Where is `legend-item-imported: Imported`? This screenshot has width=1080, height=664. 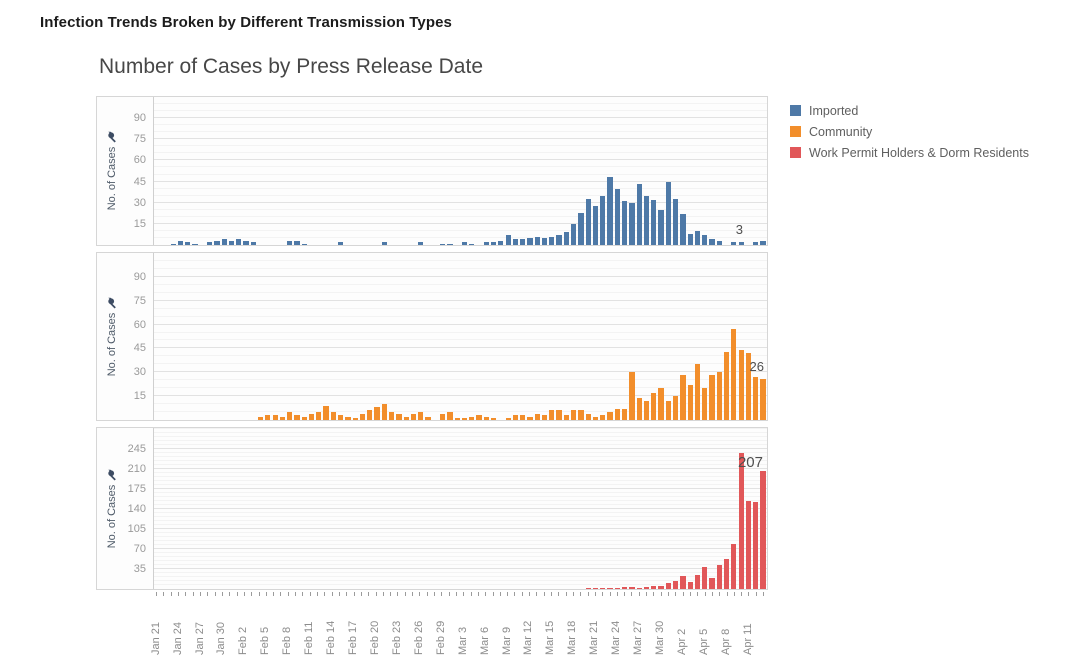
legend-item-imported: Imported is located at coordinates (935, 111).